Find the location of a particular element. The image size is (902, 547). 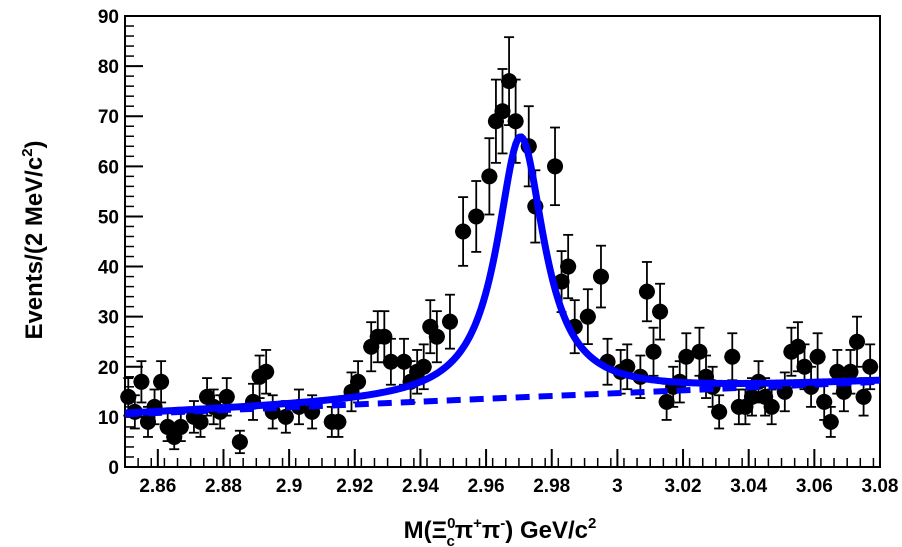

y-tick-label: 90 is located at coordinates (108, 17).